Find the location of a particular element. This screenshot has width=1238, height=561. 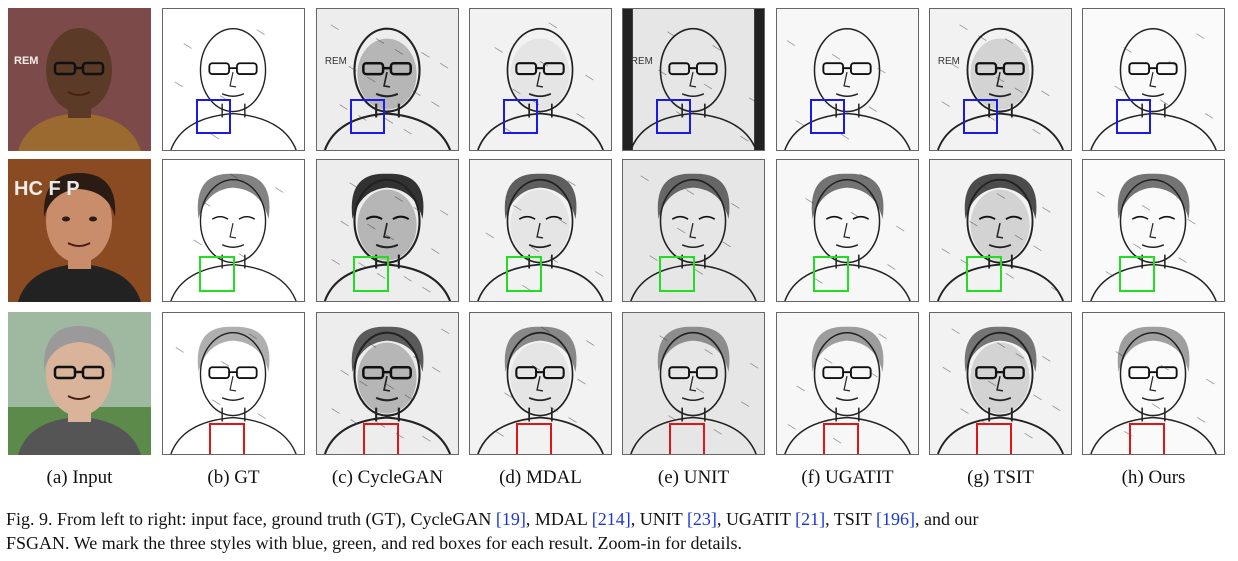

row-1-gt-highlight-box is located at coordinates (213, 116).